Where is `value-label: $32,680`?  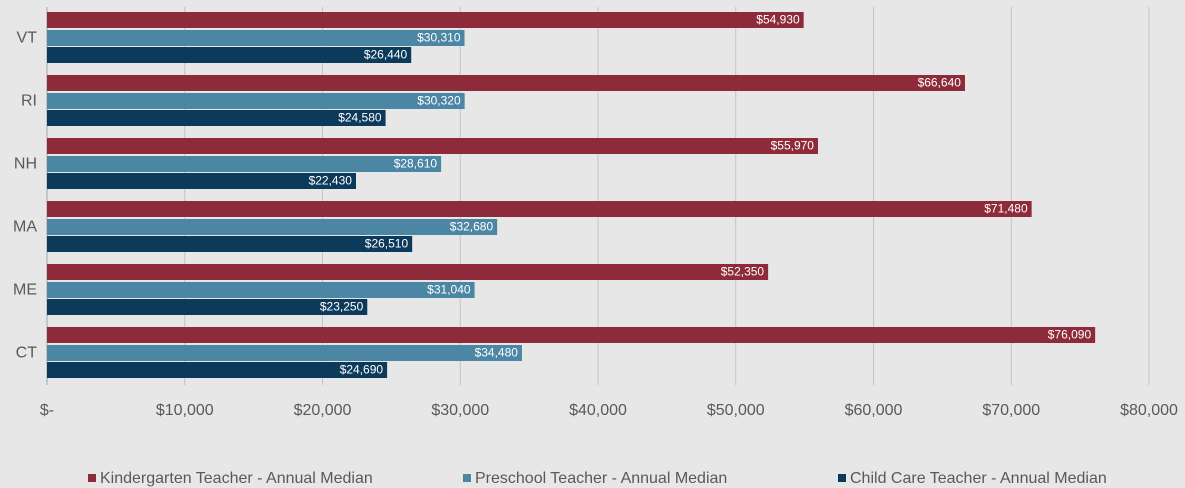
value-label: $32,680 is located at coordinates (472, 227).